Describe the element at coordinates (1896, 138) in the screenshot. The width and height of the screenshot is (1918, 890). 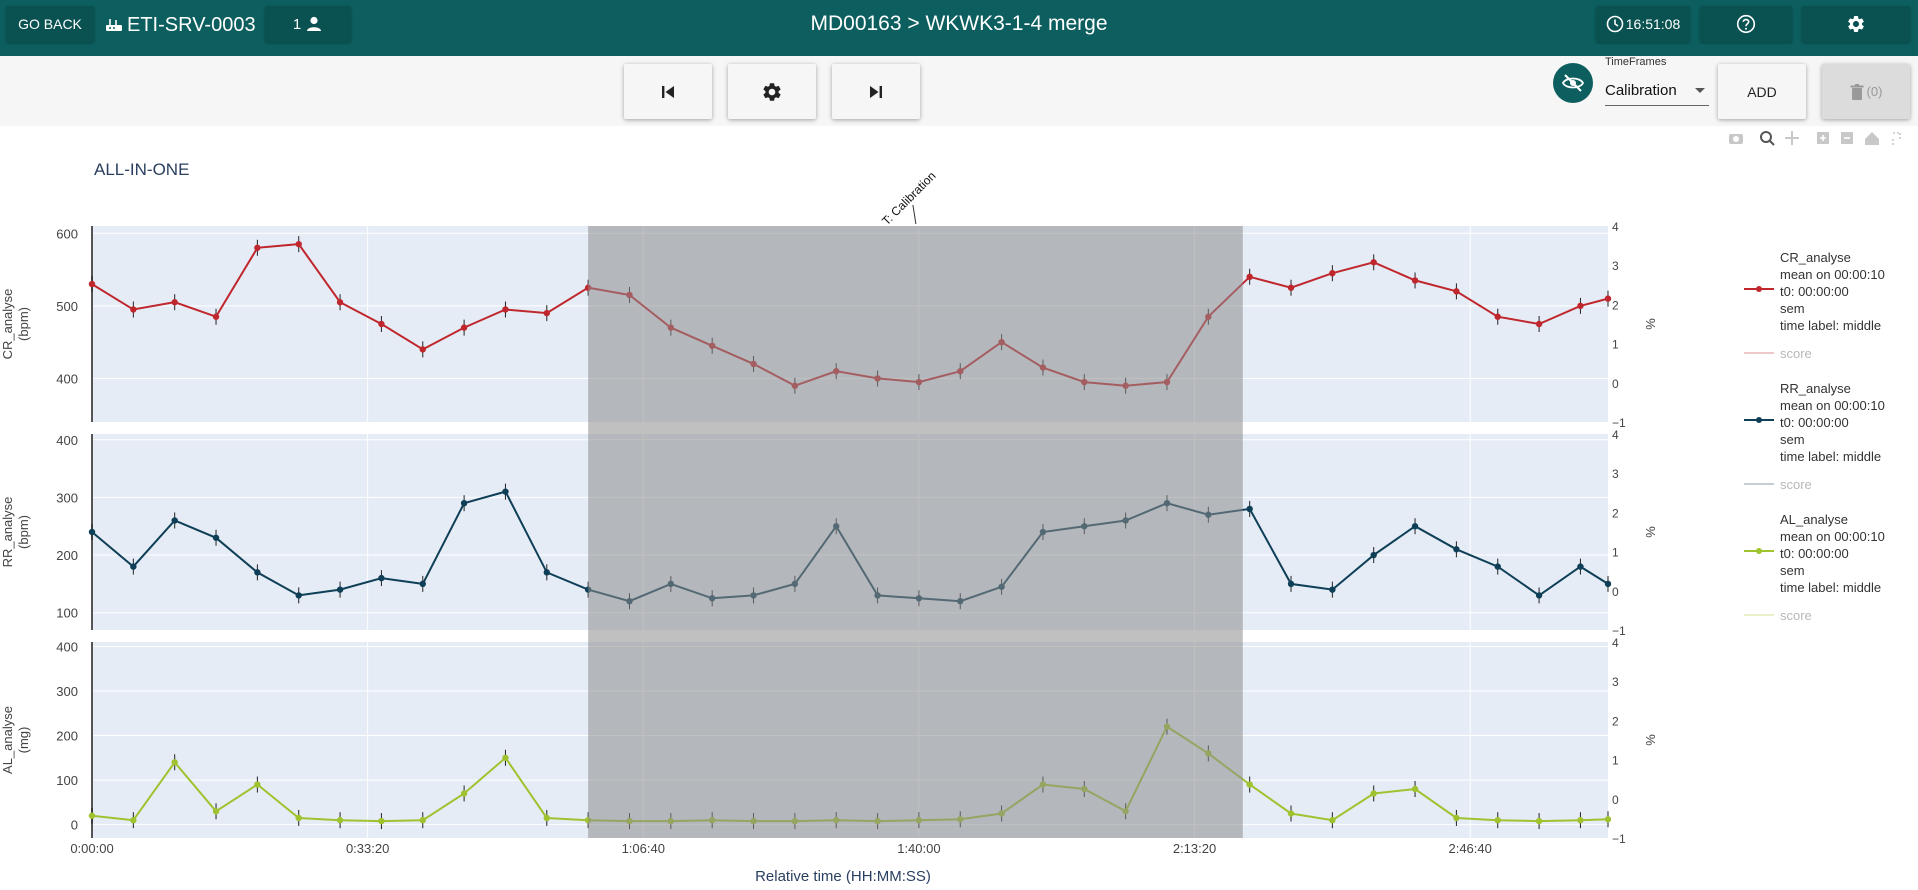
I see `more-icon` at that location.